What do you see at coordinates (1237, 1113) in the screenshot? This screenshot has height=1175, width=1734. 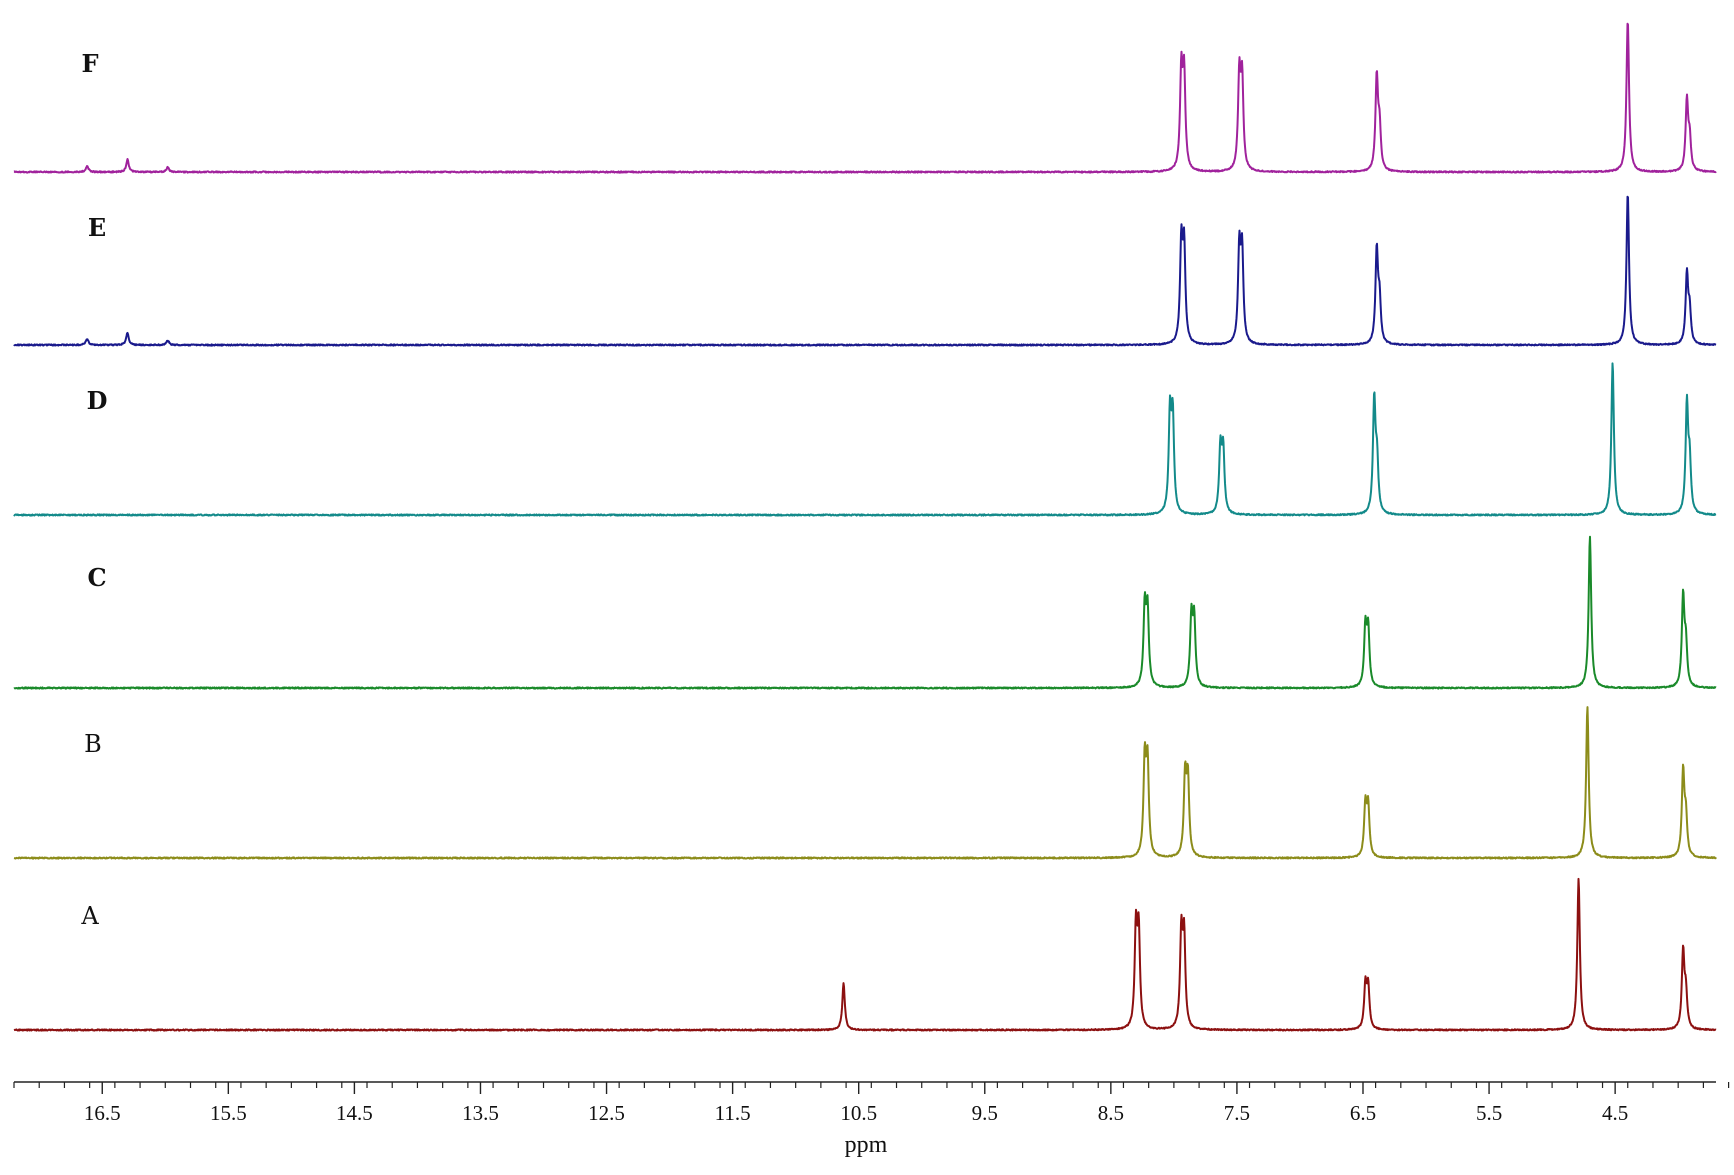 I see `x-tick-label: 7.5` at bounding box center [1237, 1113].